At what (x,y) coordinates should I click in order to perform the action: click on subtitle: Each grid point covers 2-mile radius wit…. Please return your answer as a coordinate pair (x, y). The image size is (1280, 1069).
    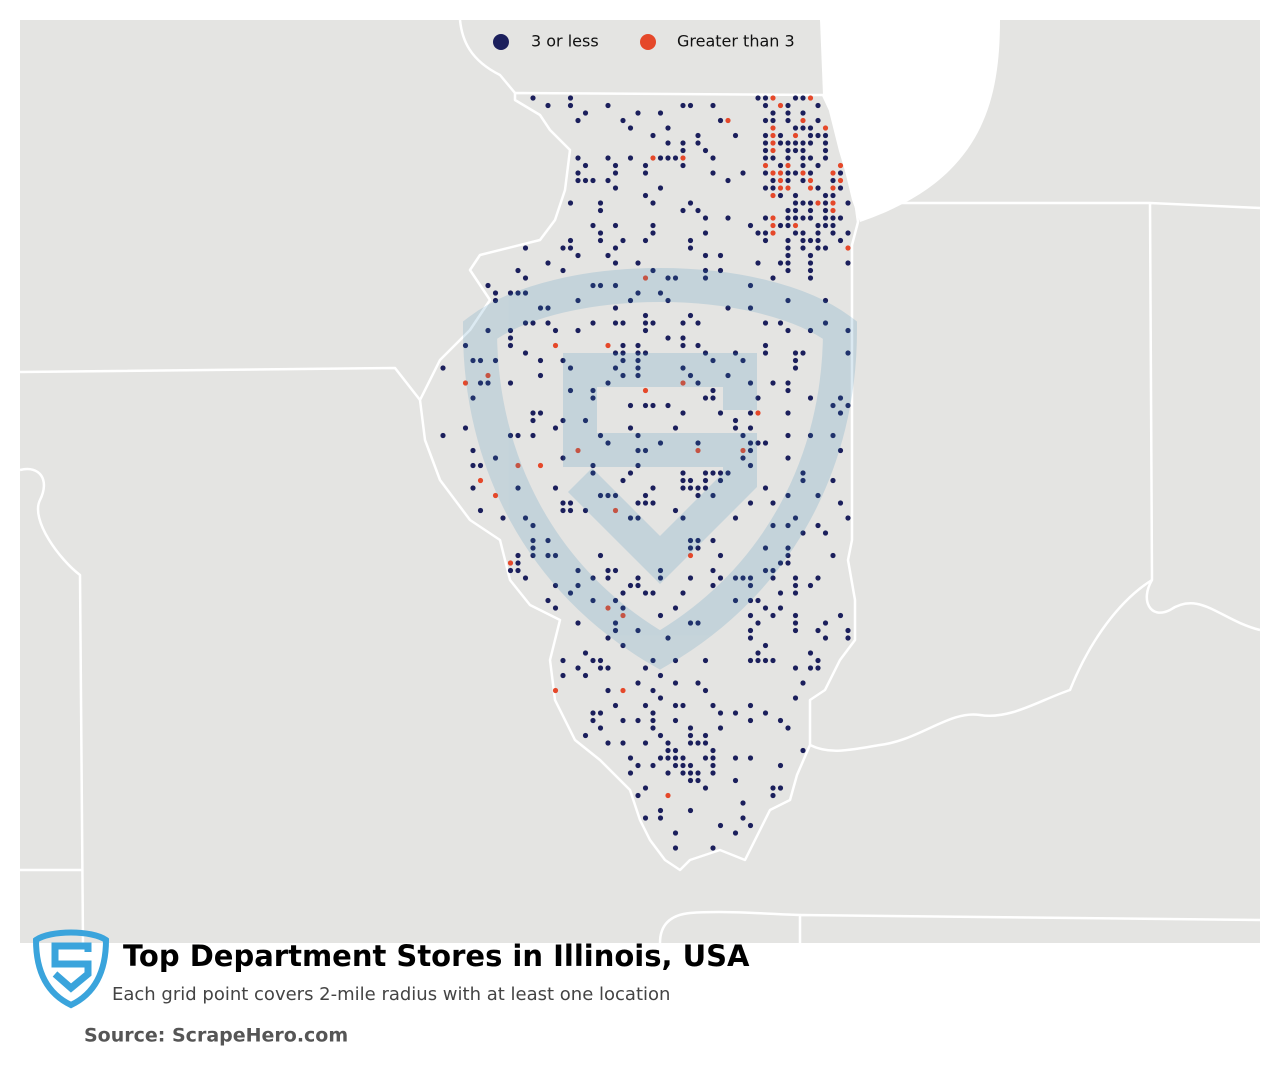
    Looking at the image, I should click on (391, 994).